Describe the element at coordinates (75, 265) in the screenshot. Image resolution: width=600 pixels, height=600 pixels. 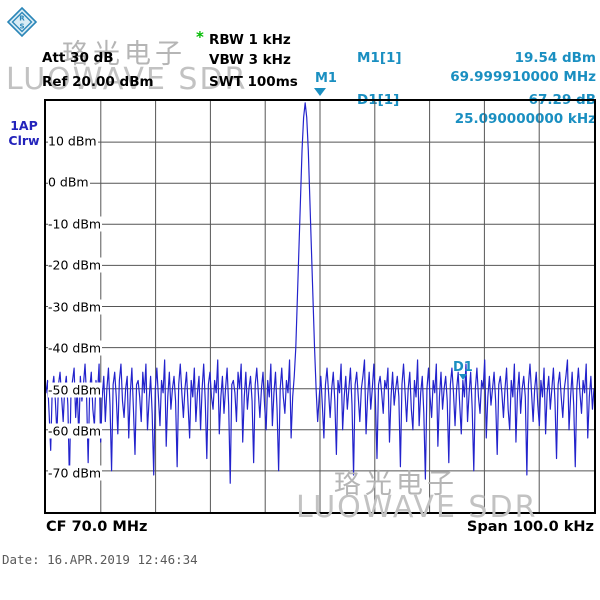
I see `y-tick-label: -20 dBm` at that location.